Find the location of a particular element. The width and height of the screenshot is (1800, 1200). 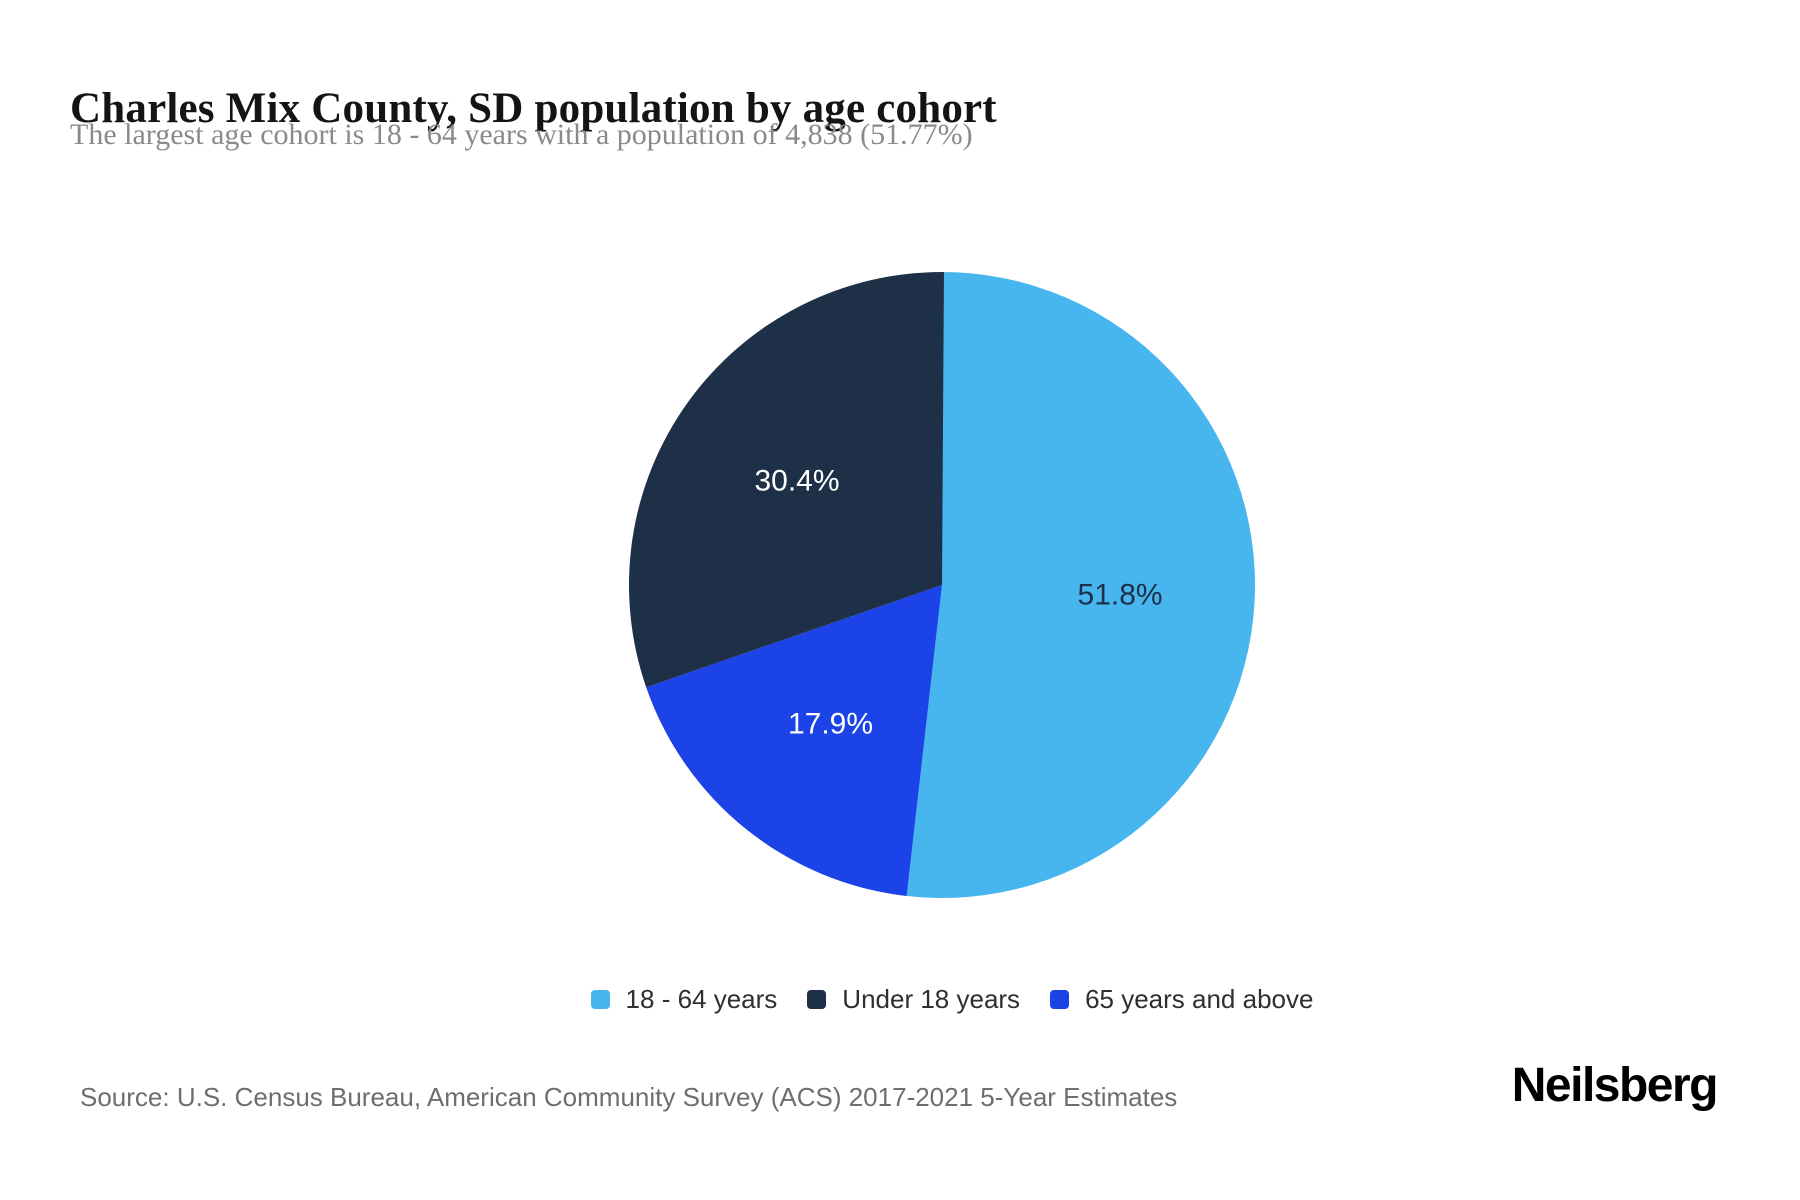

legend-label: 18 - 64 years is located at coordinates (701, 999).